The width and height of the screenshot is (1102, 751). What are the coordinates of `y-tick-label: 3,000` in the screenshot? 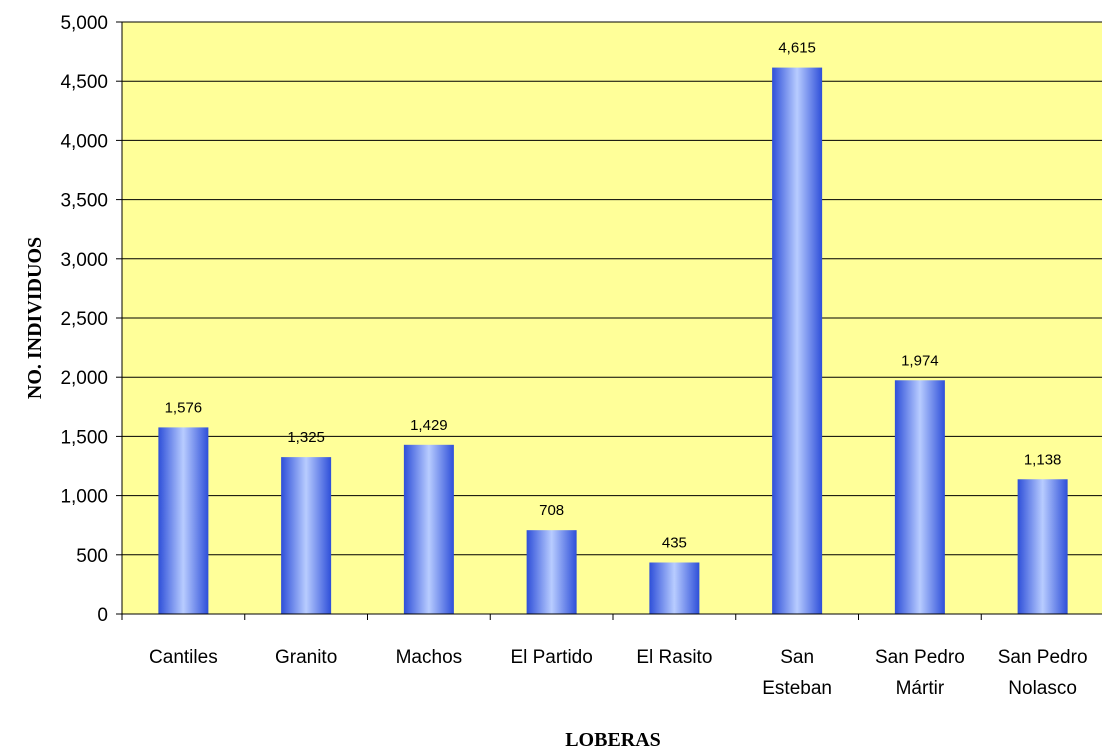 It's located at (84, 260).